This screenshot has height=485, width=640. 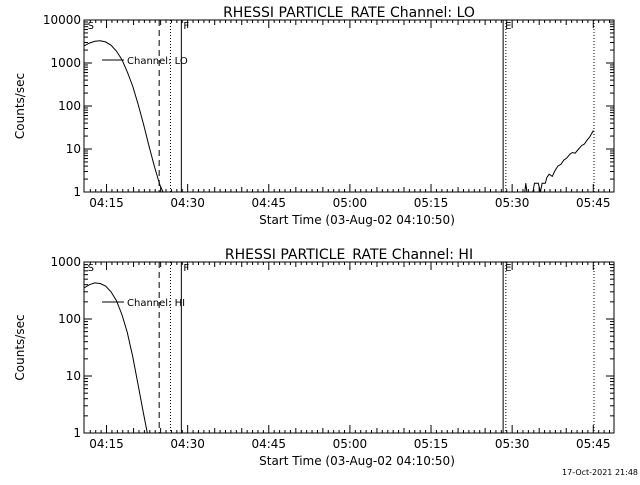 I want to click on legend-entry: Channel: LO, so click(x=157, y=61).